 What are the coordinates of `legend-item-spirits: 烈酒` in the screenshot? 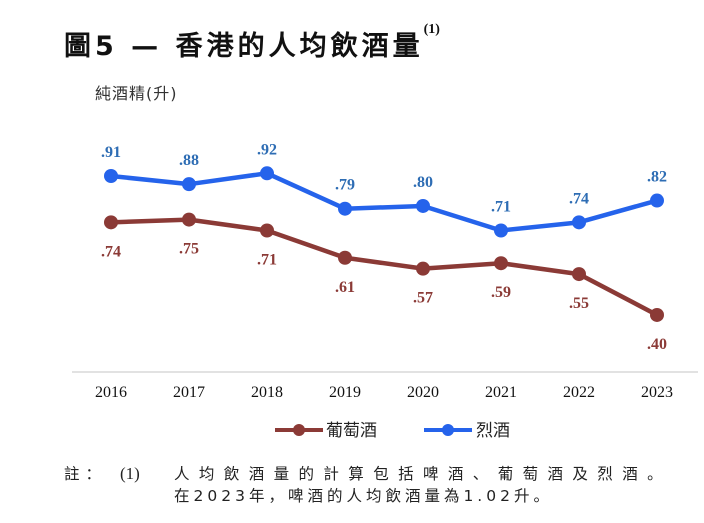 It's located at (467, 431).